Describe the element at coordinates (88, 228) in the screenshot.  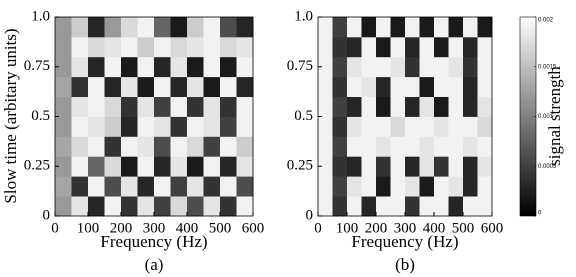
I see `x-tick-label: 100` at that location.